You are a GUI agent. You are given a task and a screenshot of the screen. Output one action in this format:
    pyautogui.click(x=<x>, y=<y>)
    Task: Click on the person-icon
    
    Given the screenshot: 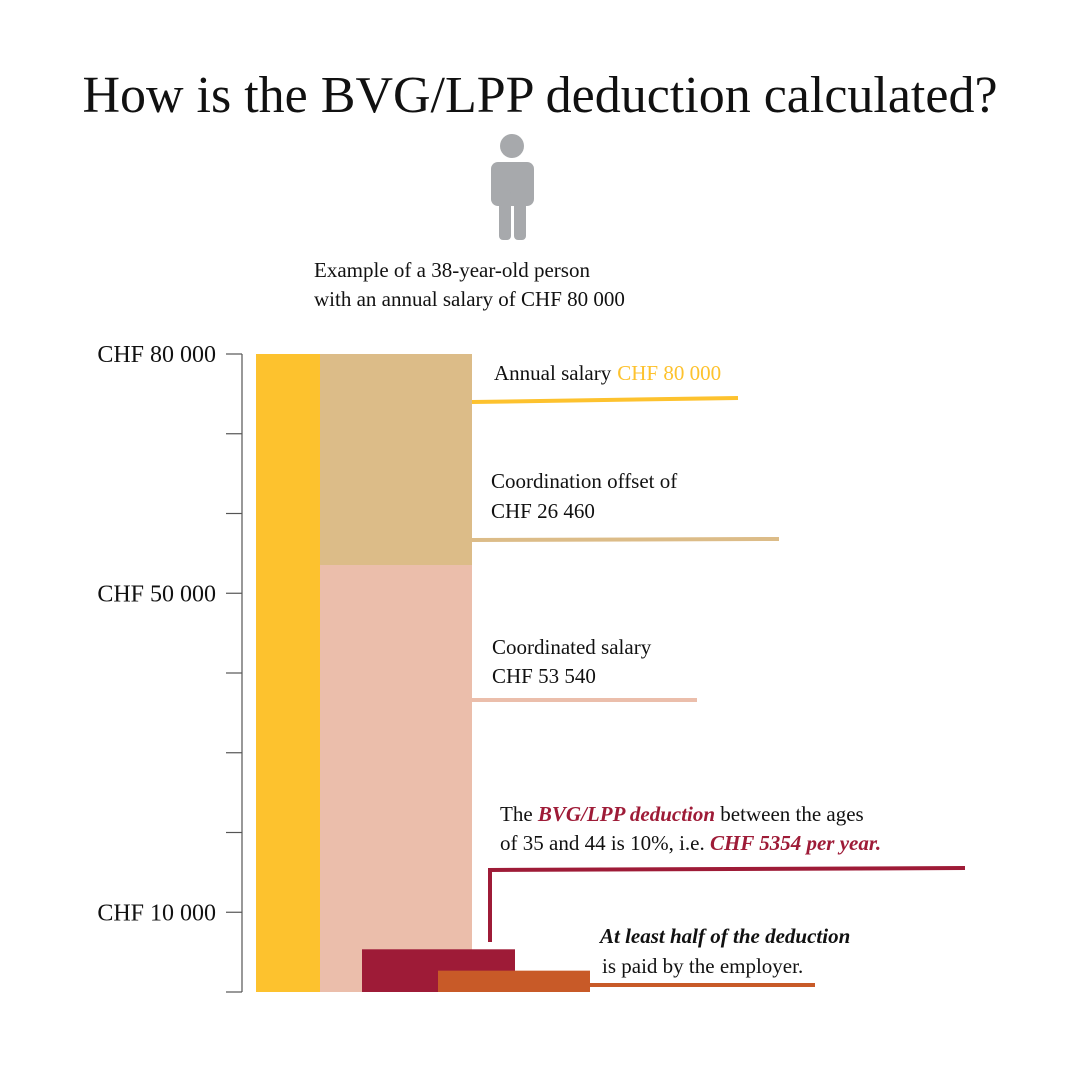 What is the action you would take?
    pyautogui.click(x=512, y=187)
    